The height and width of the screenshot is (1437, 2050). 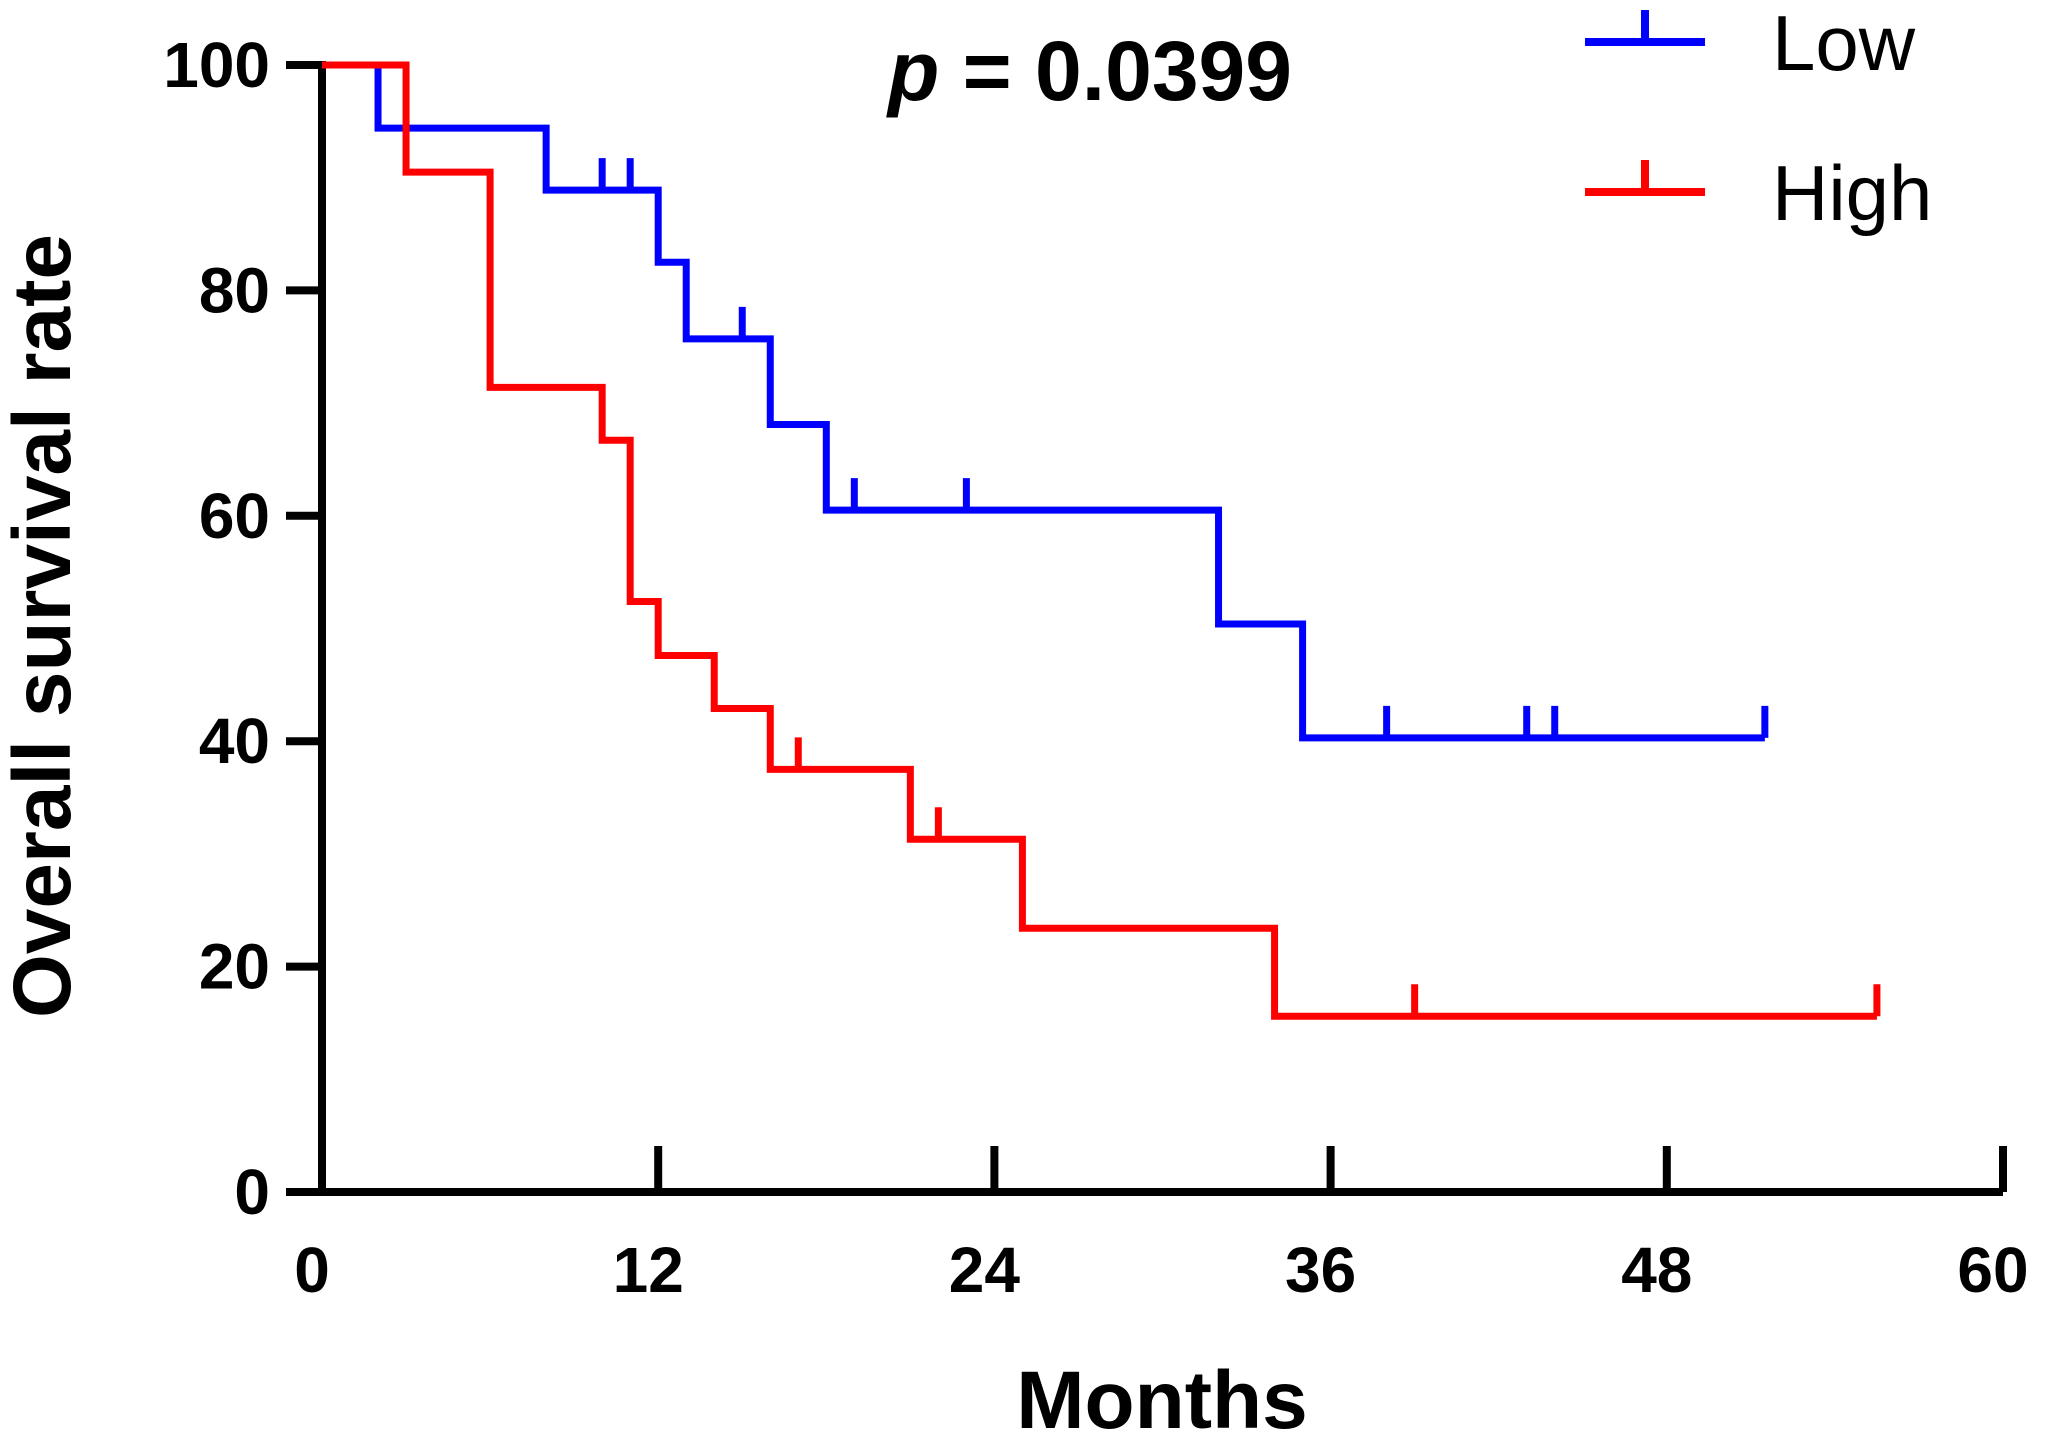 I want to click on y-tick-label: 0, so click(x=252, y=1192).